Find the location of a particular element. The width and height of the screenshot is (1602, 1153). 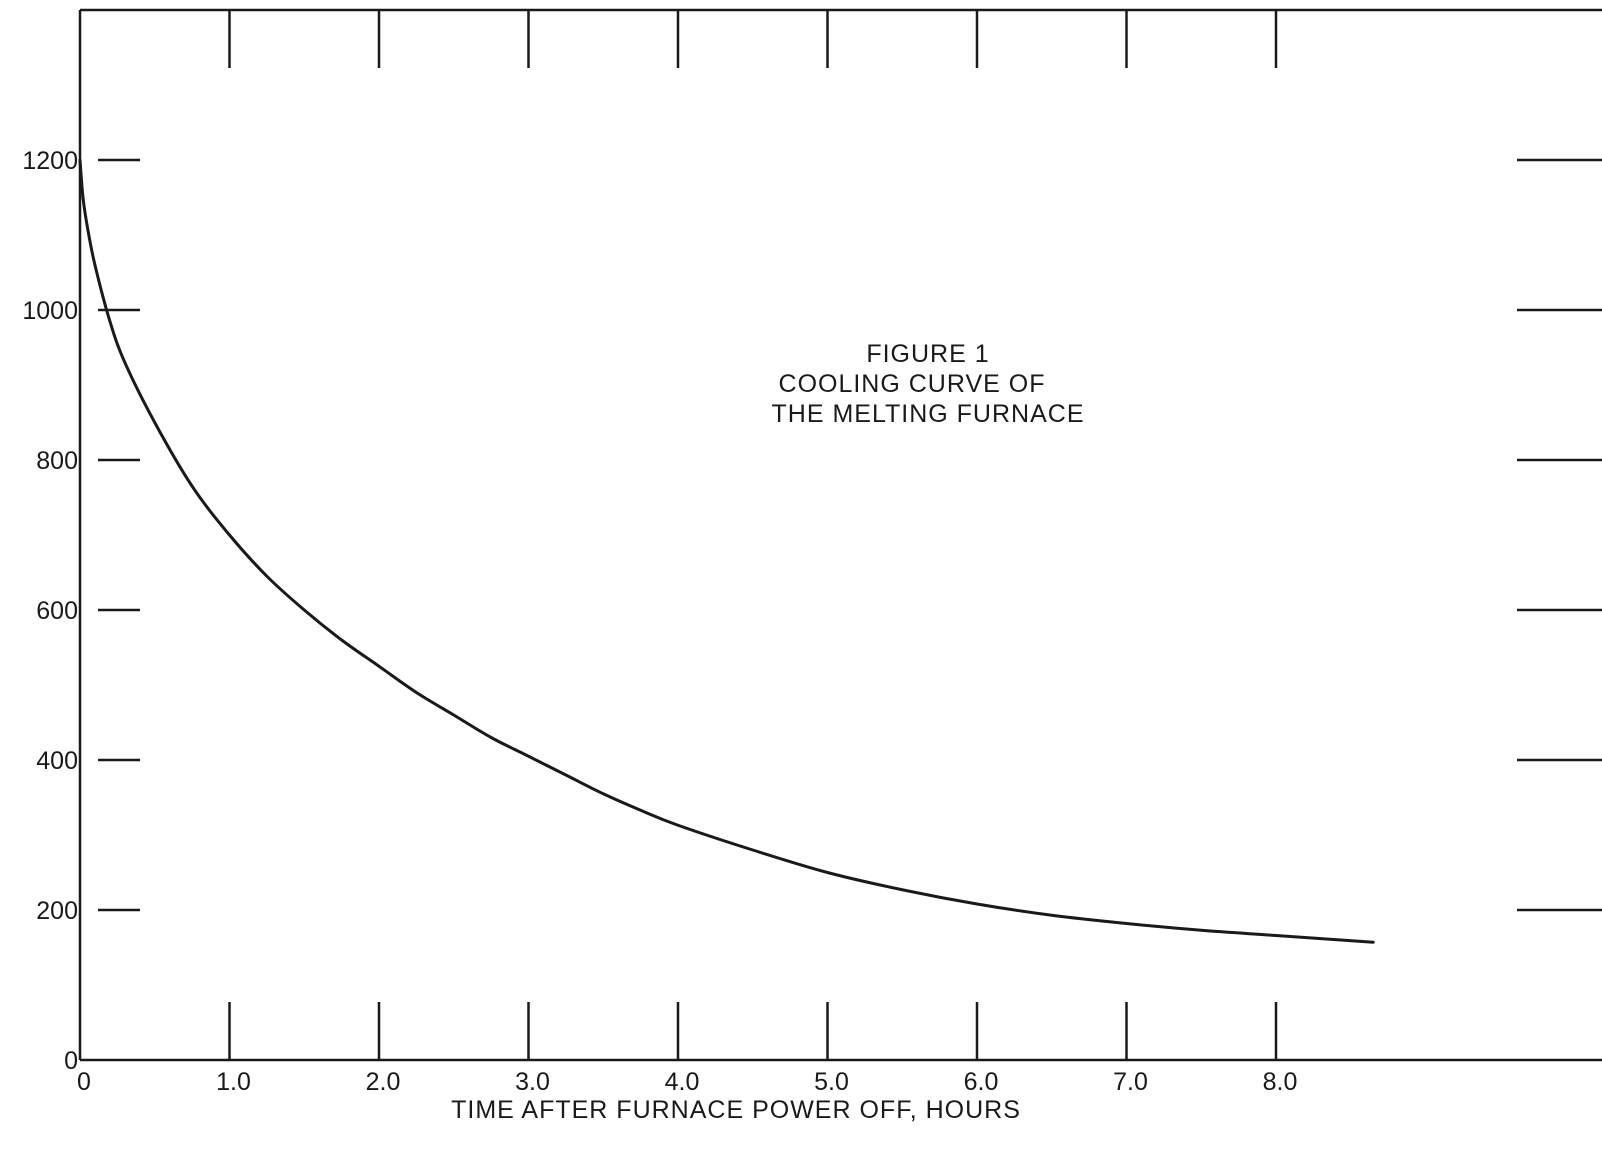

caption-line-1: FIGURE 1 is located at coordinates (927, 354).